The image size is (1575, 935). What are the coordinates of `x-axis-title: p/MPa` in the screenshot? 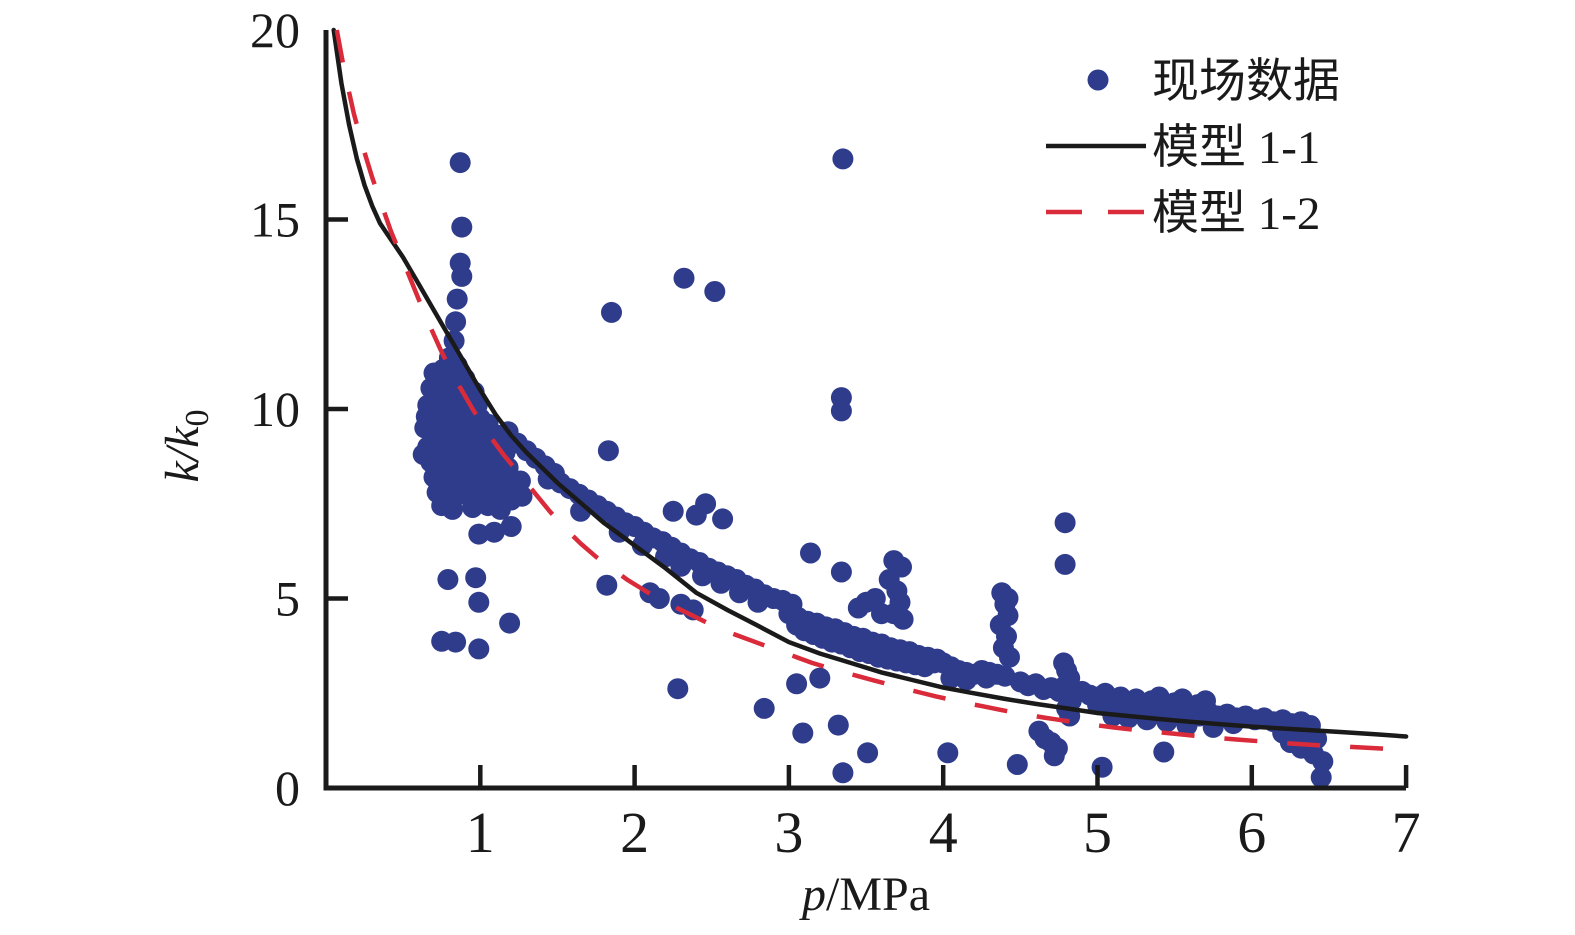 It's located at (864, 894).